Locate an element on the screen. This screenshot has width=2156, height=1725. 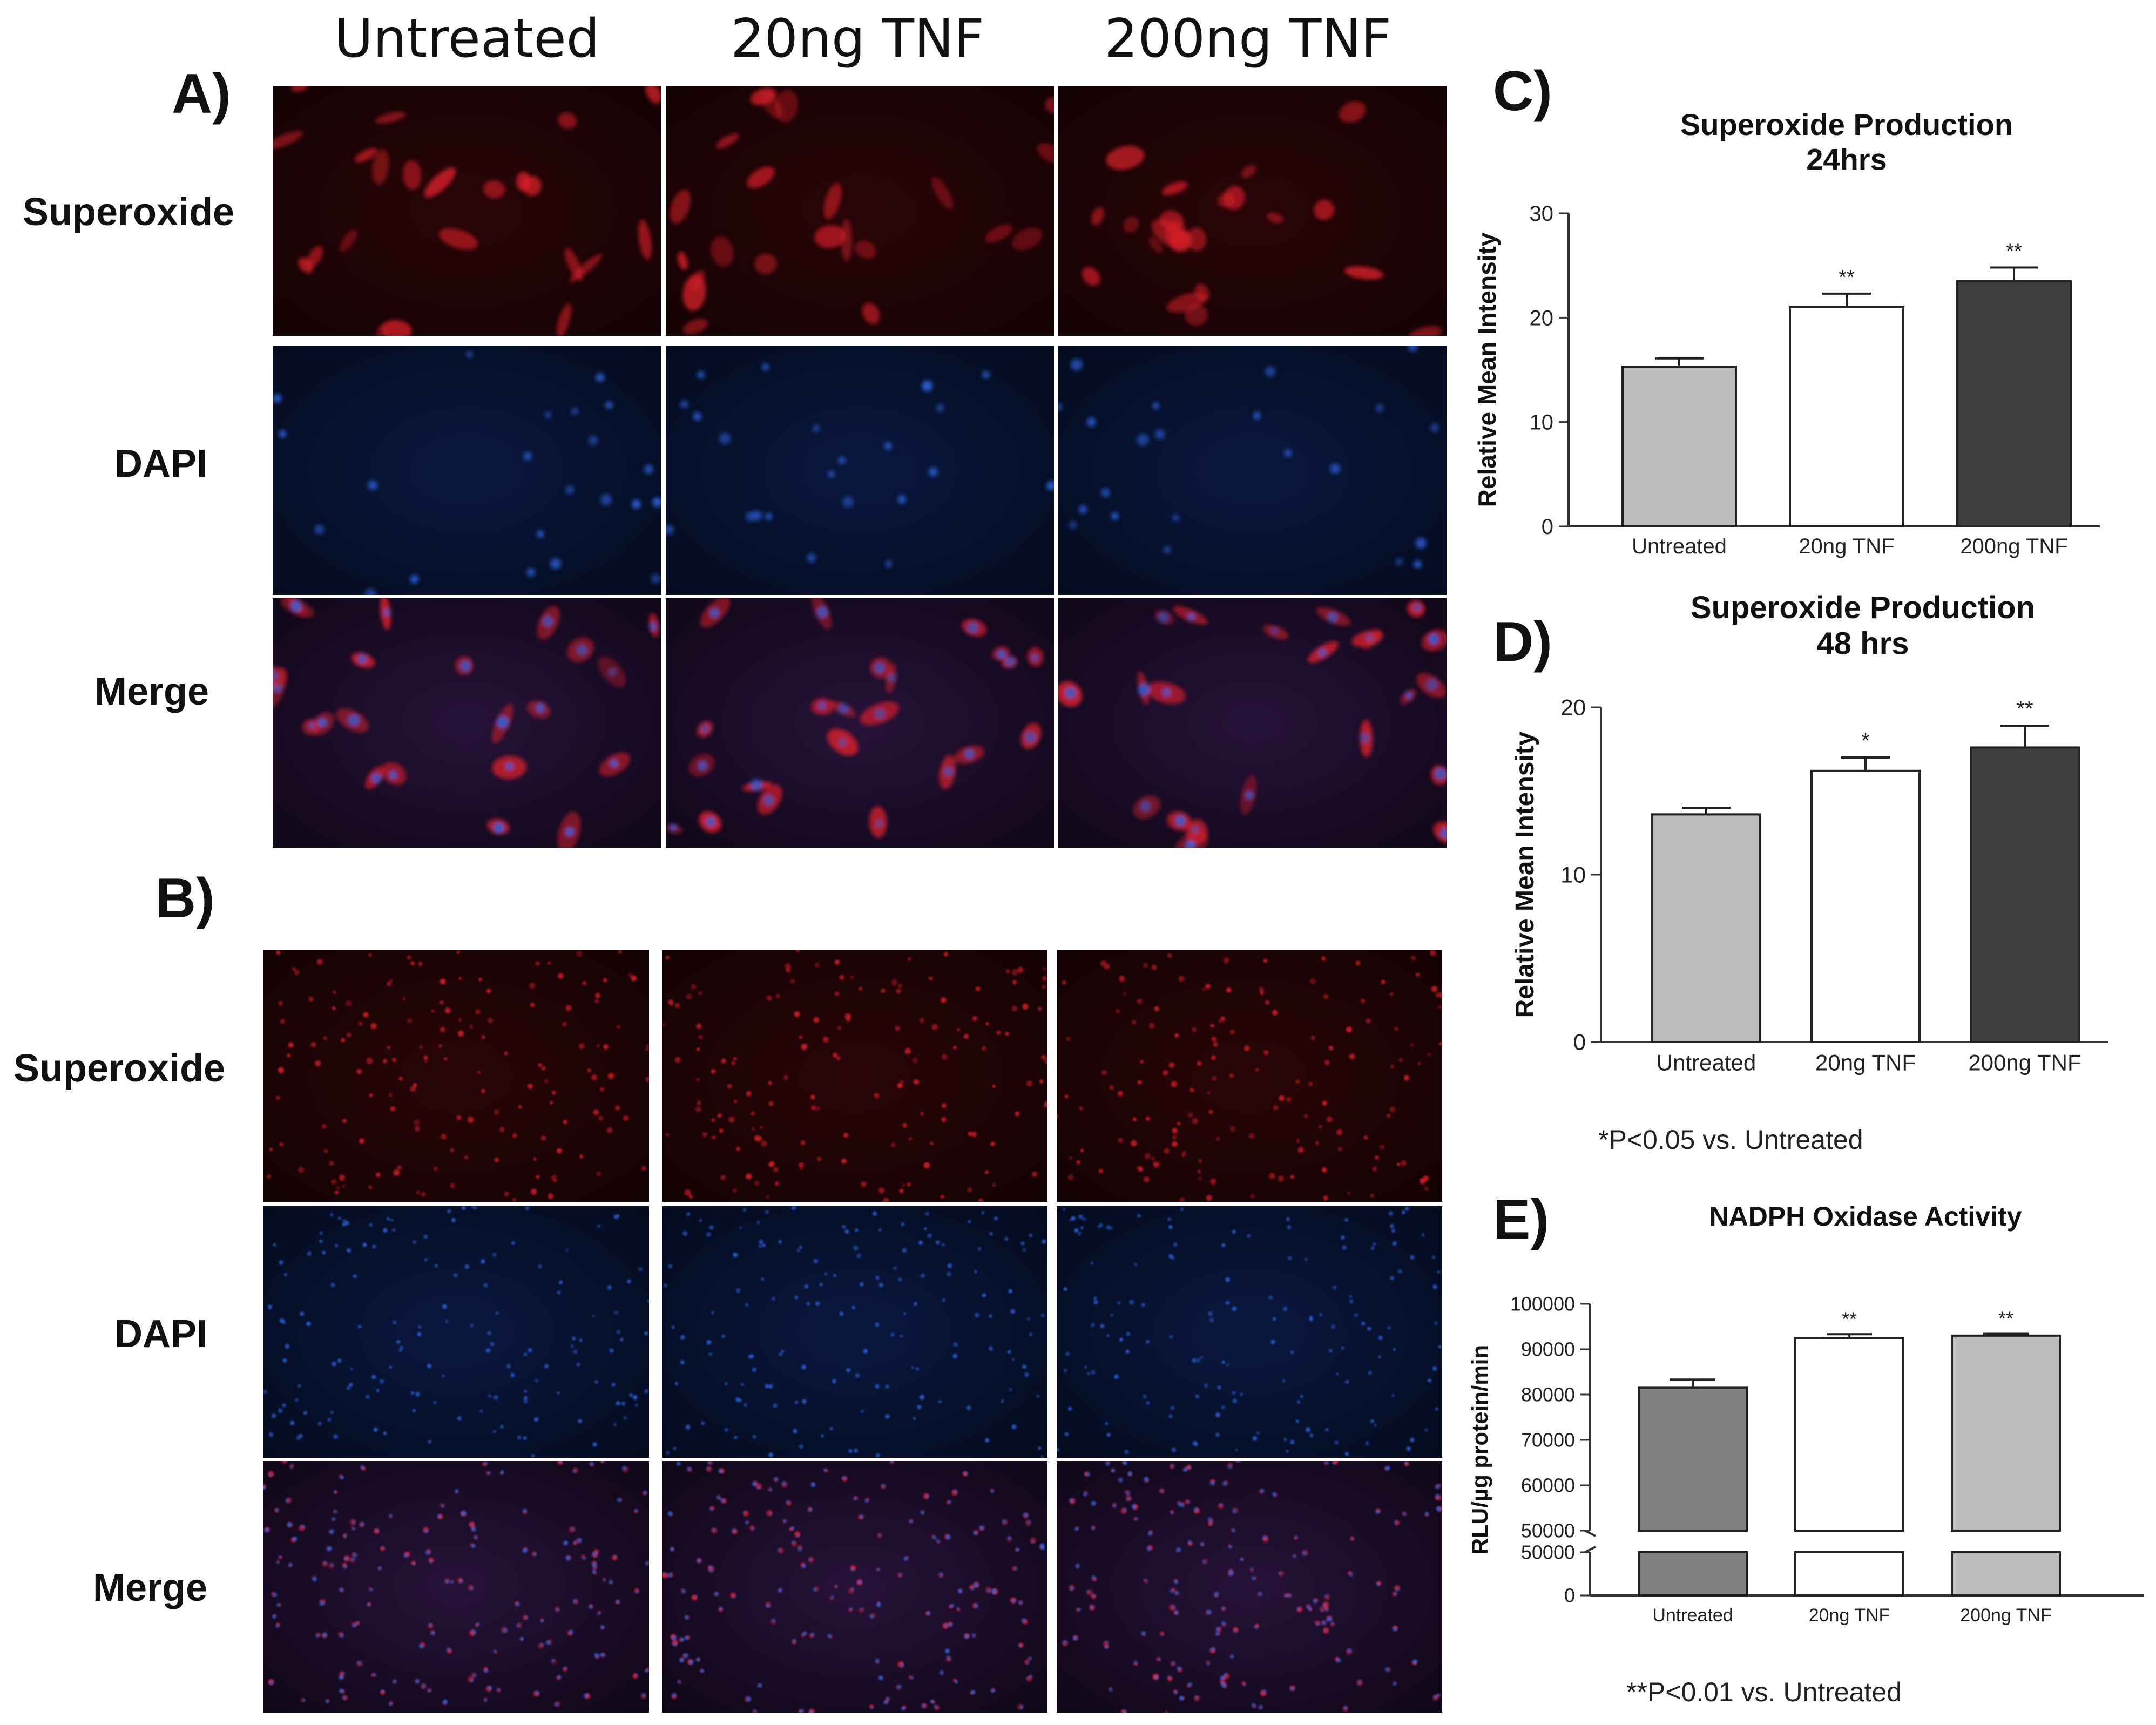
y-tick-label: 30 is located at coordinates (1542, 214).